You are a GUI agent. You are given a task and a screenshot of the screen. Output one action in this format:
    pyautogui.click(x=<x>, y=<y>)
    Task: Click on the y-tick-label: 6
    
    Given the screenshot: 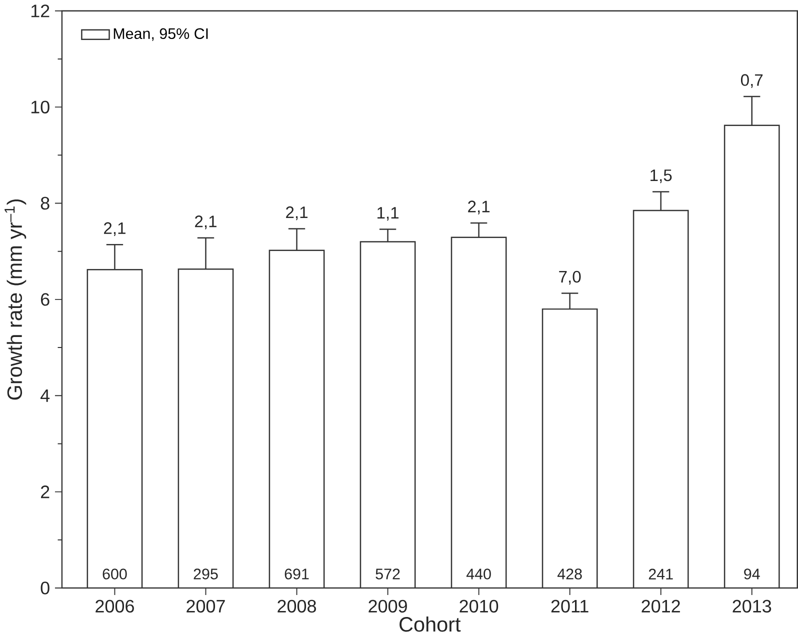 What is the action you would take?
    pyautogui.click(x=45, y=299)
    